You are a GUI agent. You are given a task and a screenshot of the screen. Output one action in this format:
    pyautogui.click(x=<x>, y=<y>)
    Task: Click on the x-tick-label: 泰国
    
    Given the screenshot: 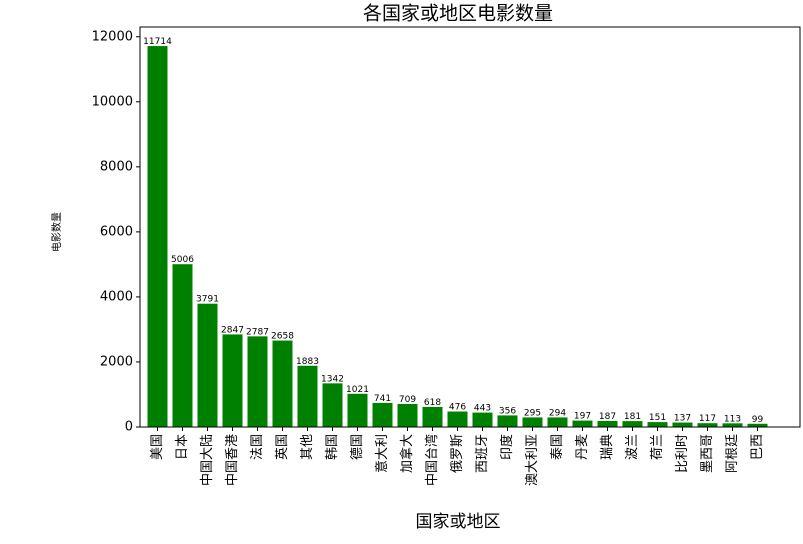 What is the action you would take?
    pyautogui.click(x=557, y=447)
    